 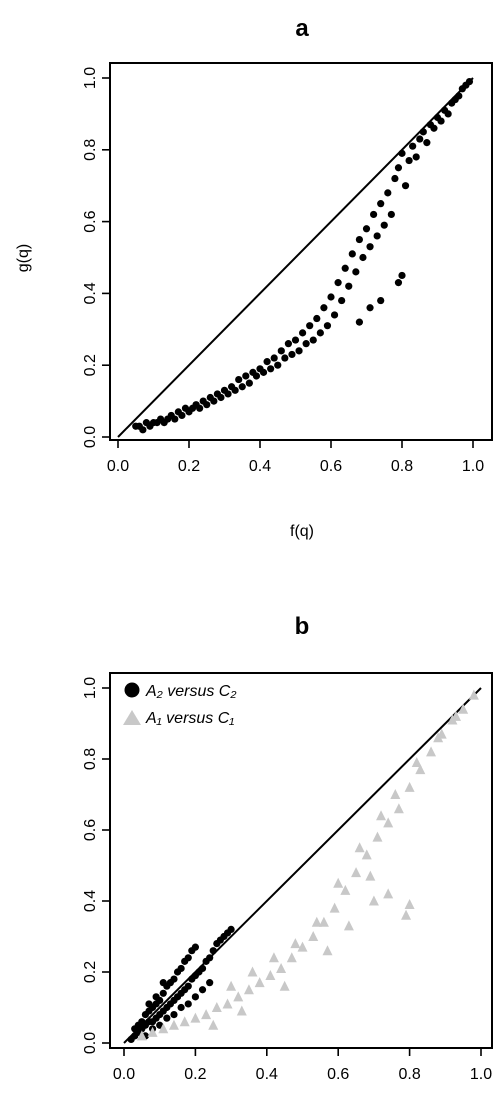 What do you see at coordinates (132, 690) in the screenshot?
I see `legend-marker-a2-c2` at bounding box center [132, 690].